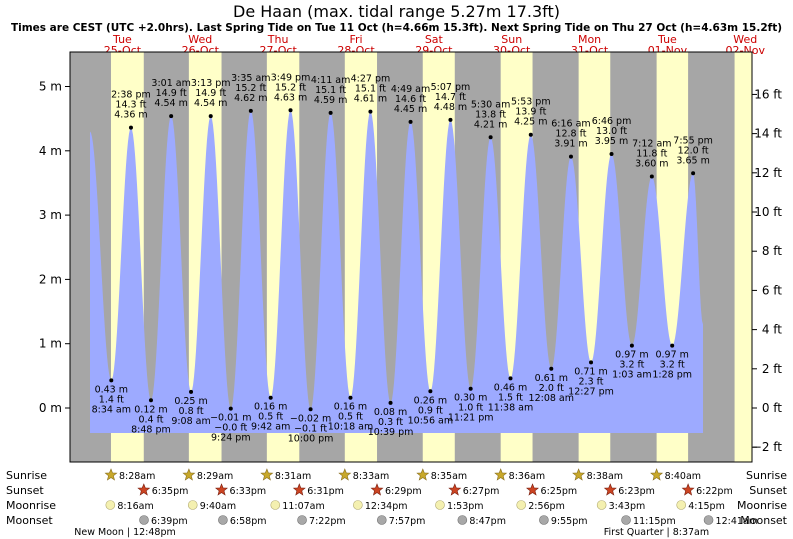 The height and width of the screenshot is (539, 793). I want to click on tide-label-low: 9:24 pm, so click(231, 438).